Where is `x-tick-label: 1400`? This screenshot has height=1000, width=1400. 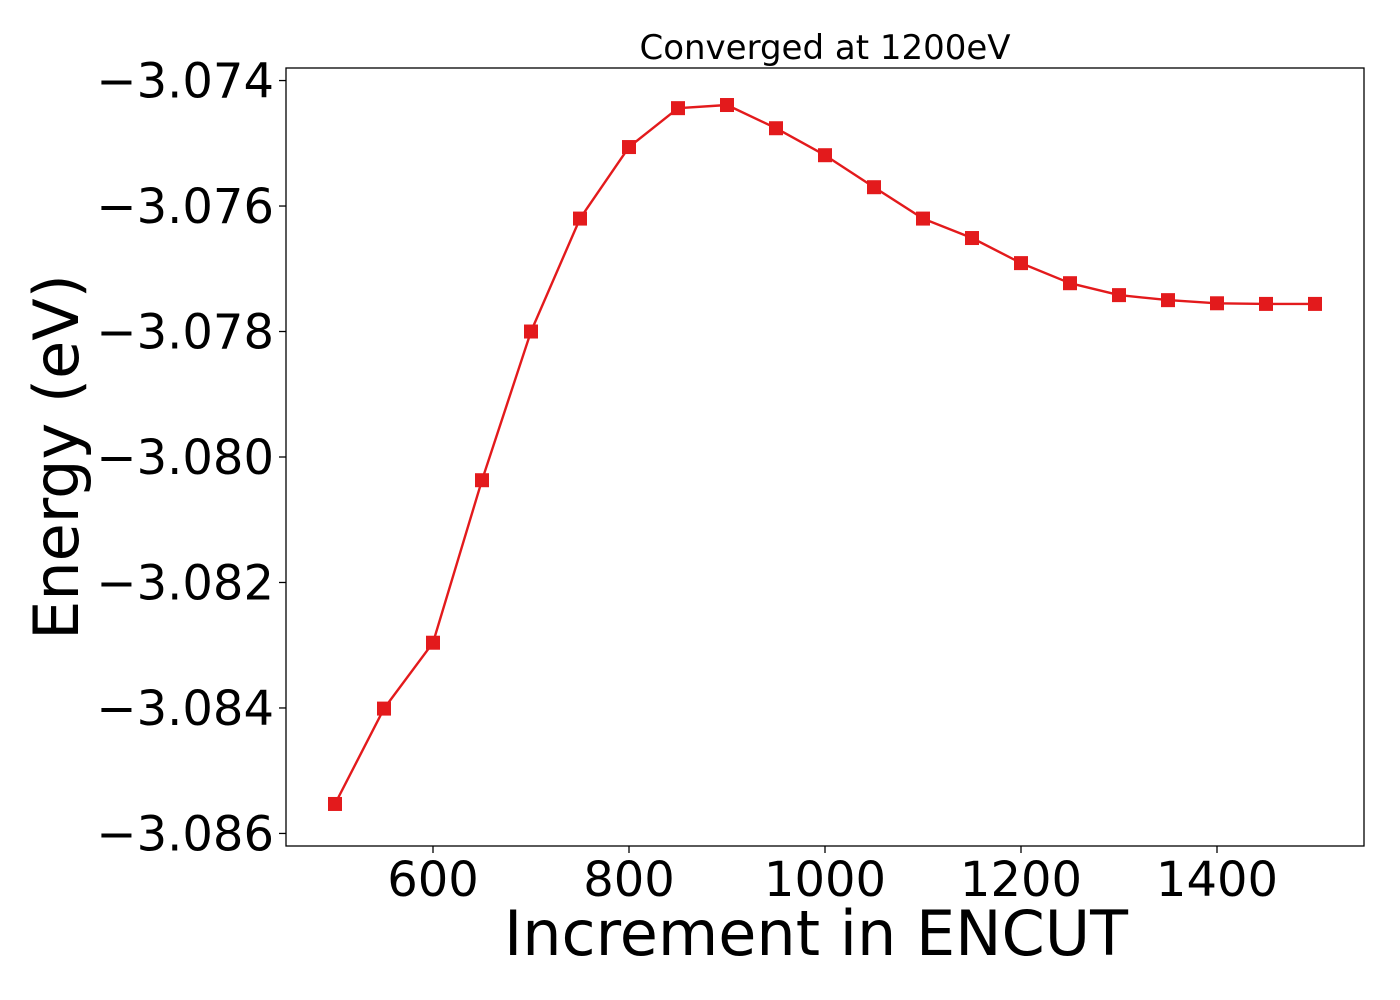 x-tick-label: 1400 is located at coordinates (1217, 880).